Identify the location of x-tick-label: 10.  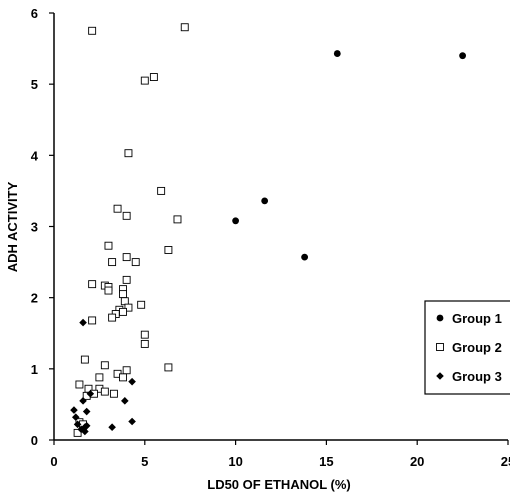
(235, 461).